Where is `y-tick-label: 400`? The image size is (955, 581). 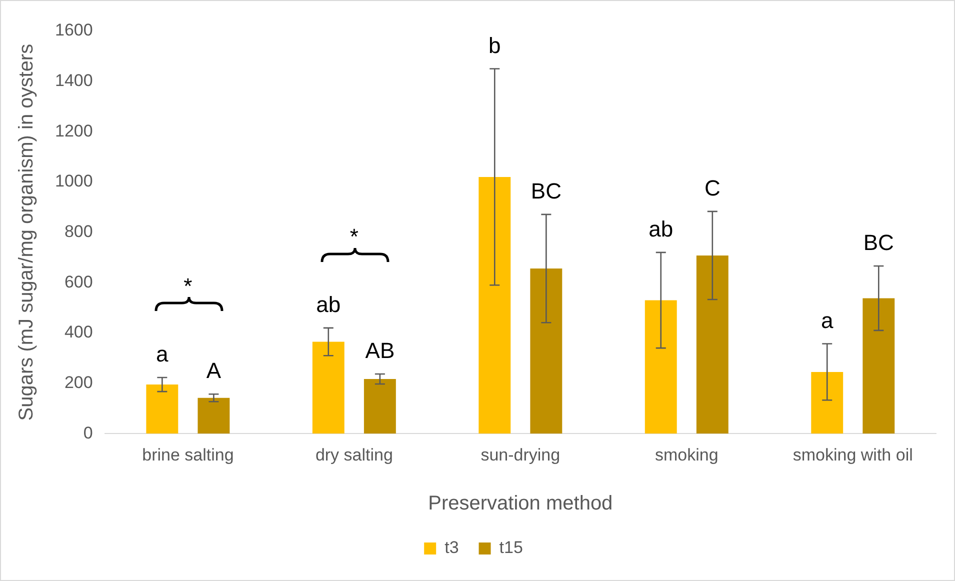
y-tick-label: 400 is located at coordinates (78, 332).